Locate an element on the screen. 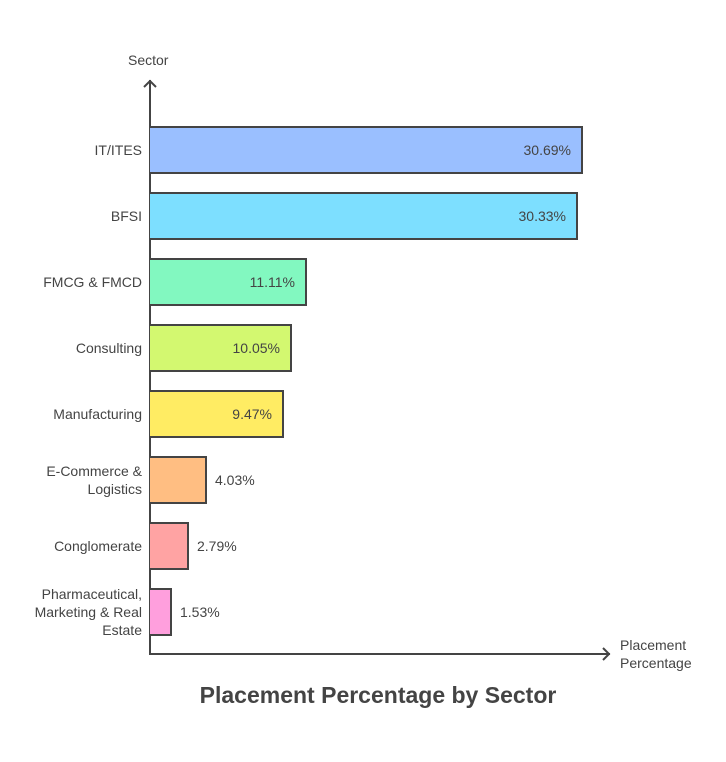 The height and width of the screenshot is (762, 726). category-label: E-Commerce & Logistics is located at coordinates (94, 480).